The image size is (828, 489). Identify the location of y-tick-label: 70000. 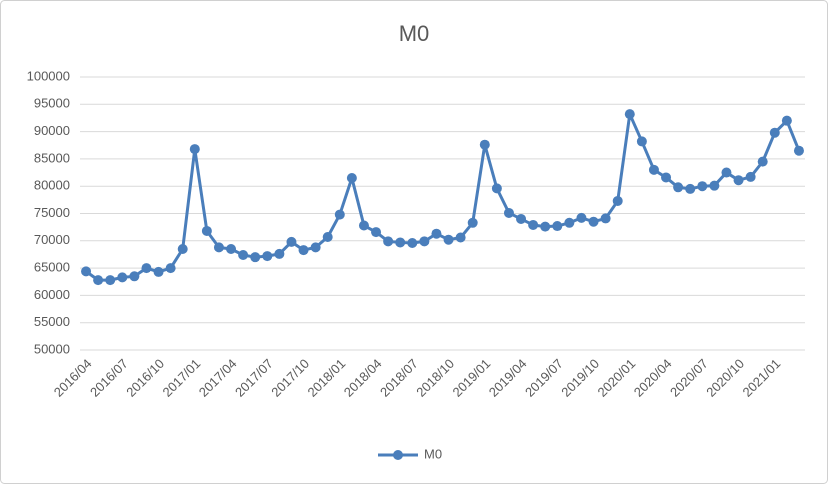
(52, 239).